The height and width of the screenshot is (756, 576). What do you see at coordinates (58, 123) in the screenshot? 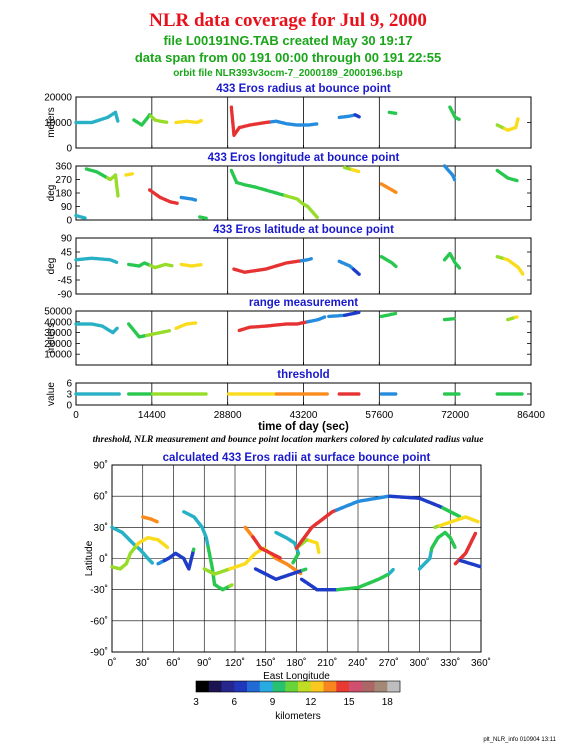
I see `y-tick-label: 10000` at bounding box center [58, 123].